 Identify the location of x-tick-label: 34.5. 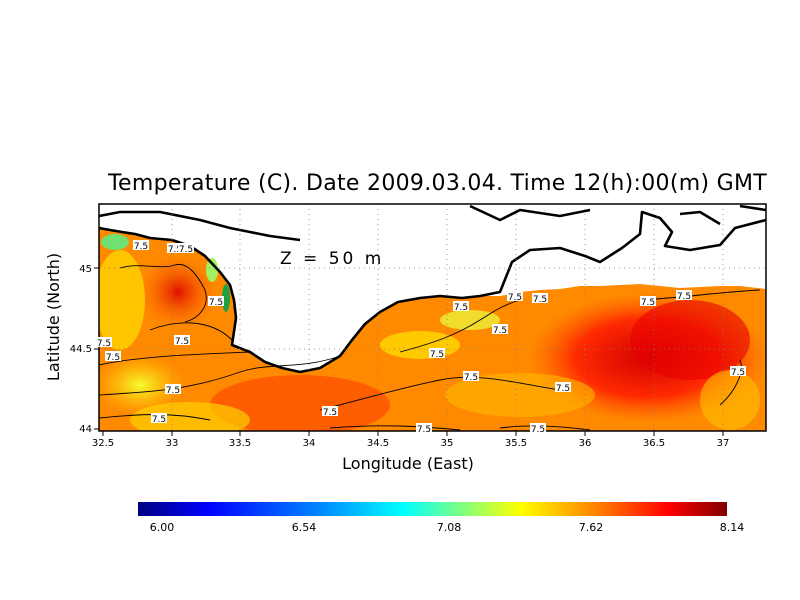
(378, 443).